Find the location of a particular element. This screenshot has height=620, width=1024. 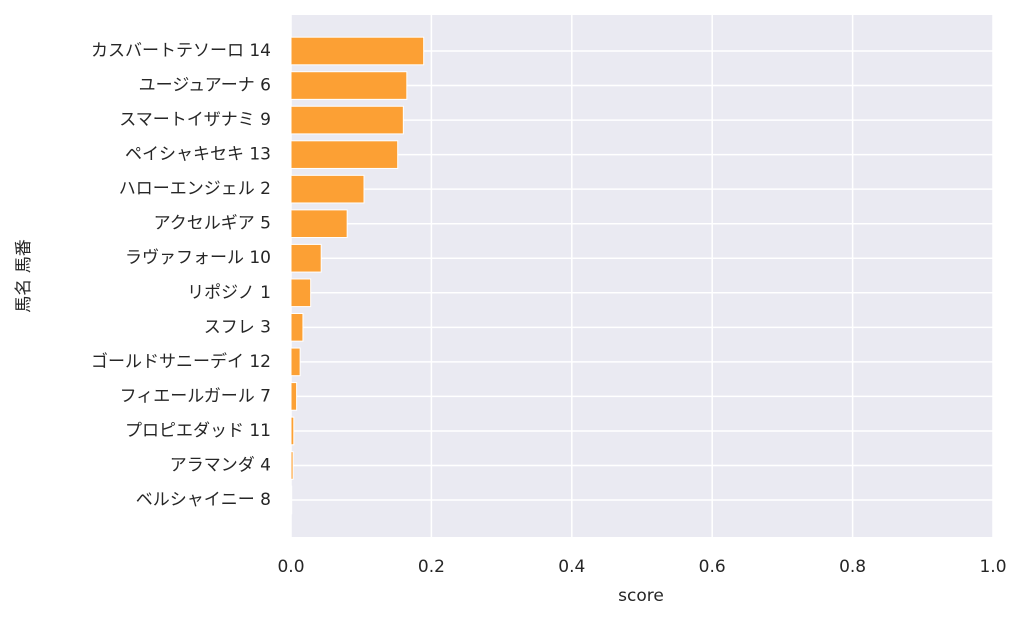

y-tick-label: ハローエンジェル 2 is located at coordinates (195, 189).